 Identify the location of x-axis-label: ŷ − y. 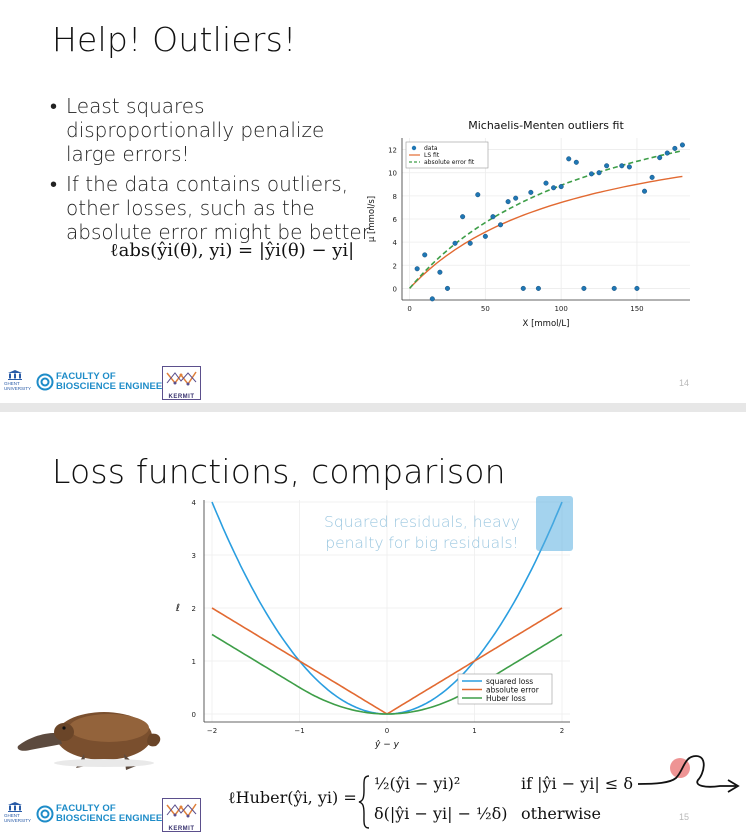
(387, 745).